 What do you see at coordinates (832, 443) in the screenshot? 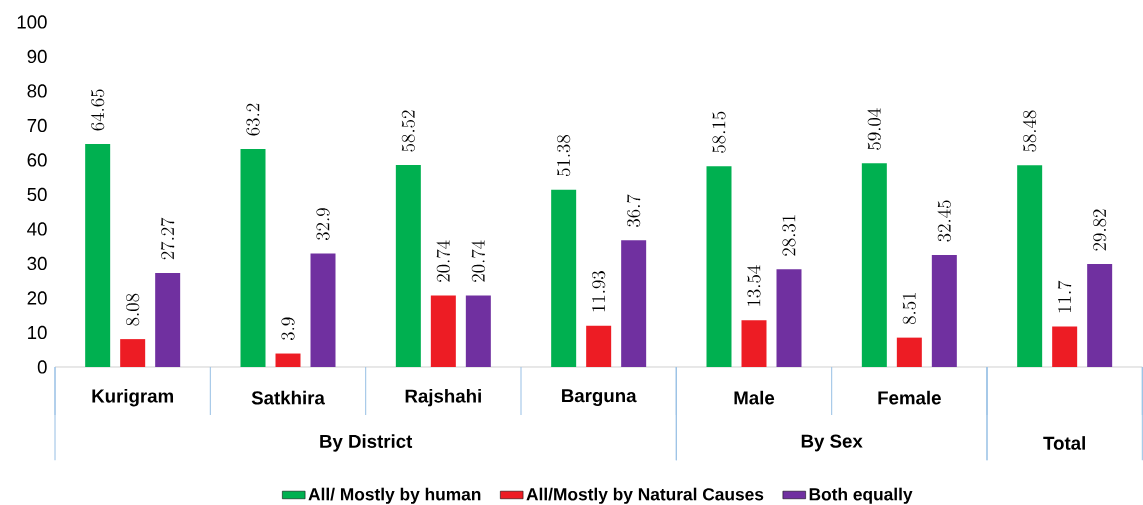
I see `text: By Sex` at bounding box center [832, 443].